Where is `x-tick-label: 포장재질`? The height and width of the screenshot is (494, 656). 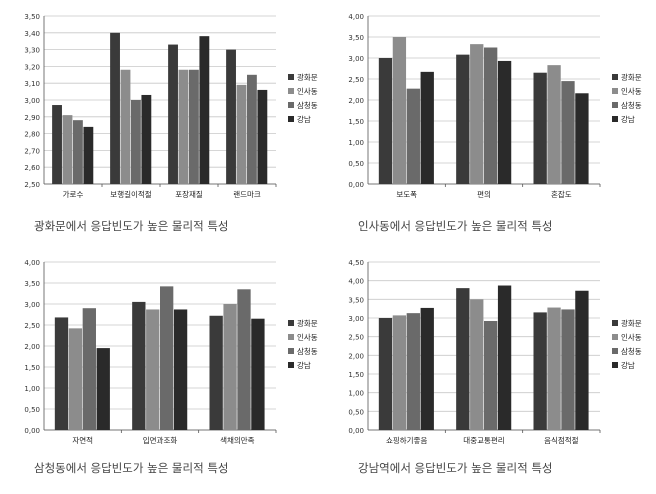
x-tick-label: 포장재질 is located at coordinates (189, 194).